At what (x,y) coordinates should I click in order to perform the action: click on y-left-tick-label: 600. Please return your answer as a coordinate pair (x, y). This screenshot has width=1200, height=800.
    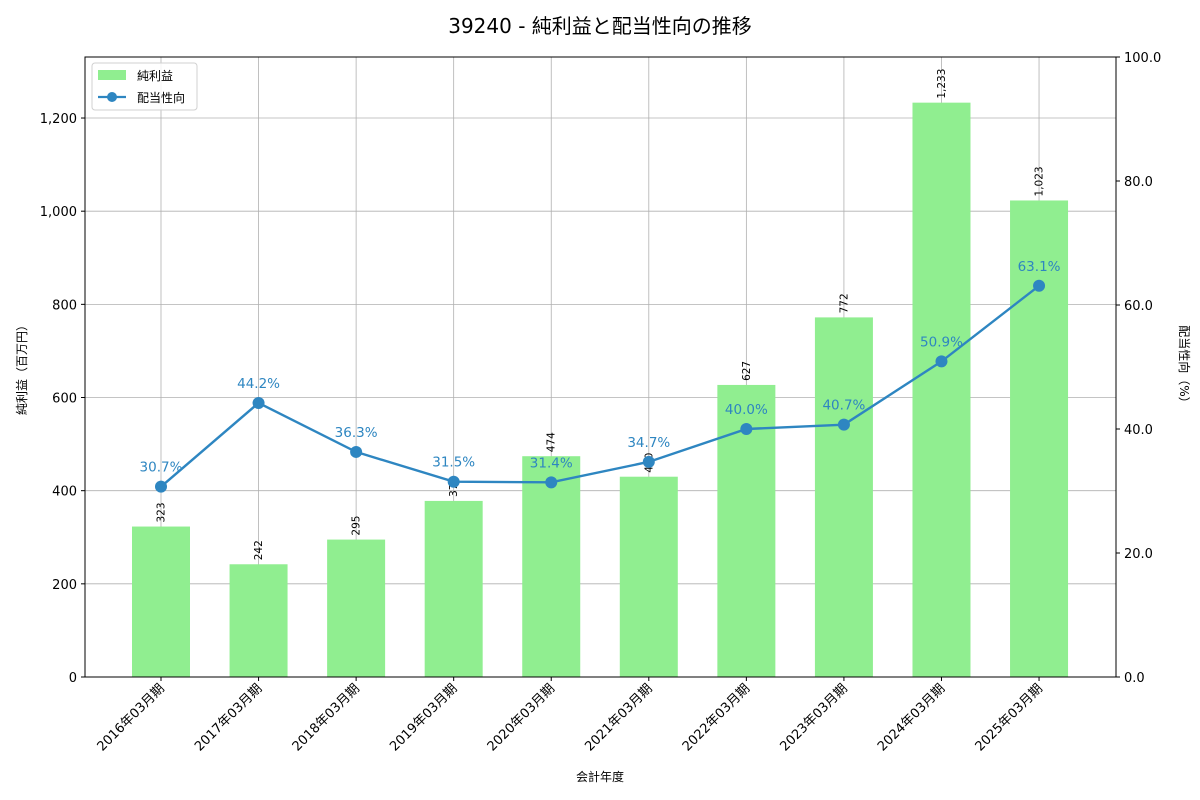
    Looking at the image, I should click on (64, 399).